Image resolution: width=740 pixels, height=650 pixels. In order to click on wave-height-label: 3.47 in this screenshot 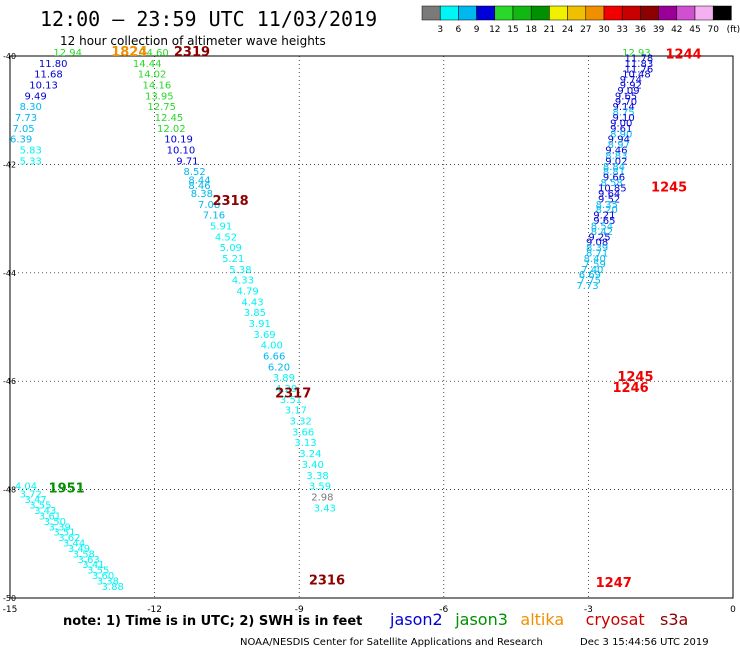, I will do `click(35, 500)`.